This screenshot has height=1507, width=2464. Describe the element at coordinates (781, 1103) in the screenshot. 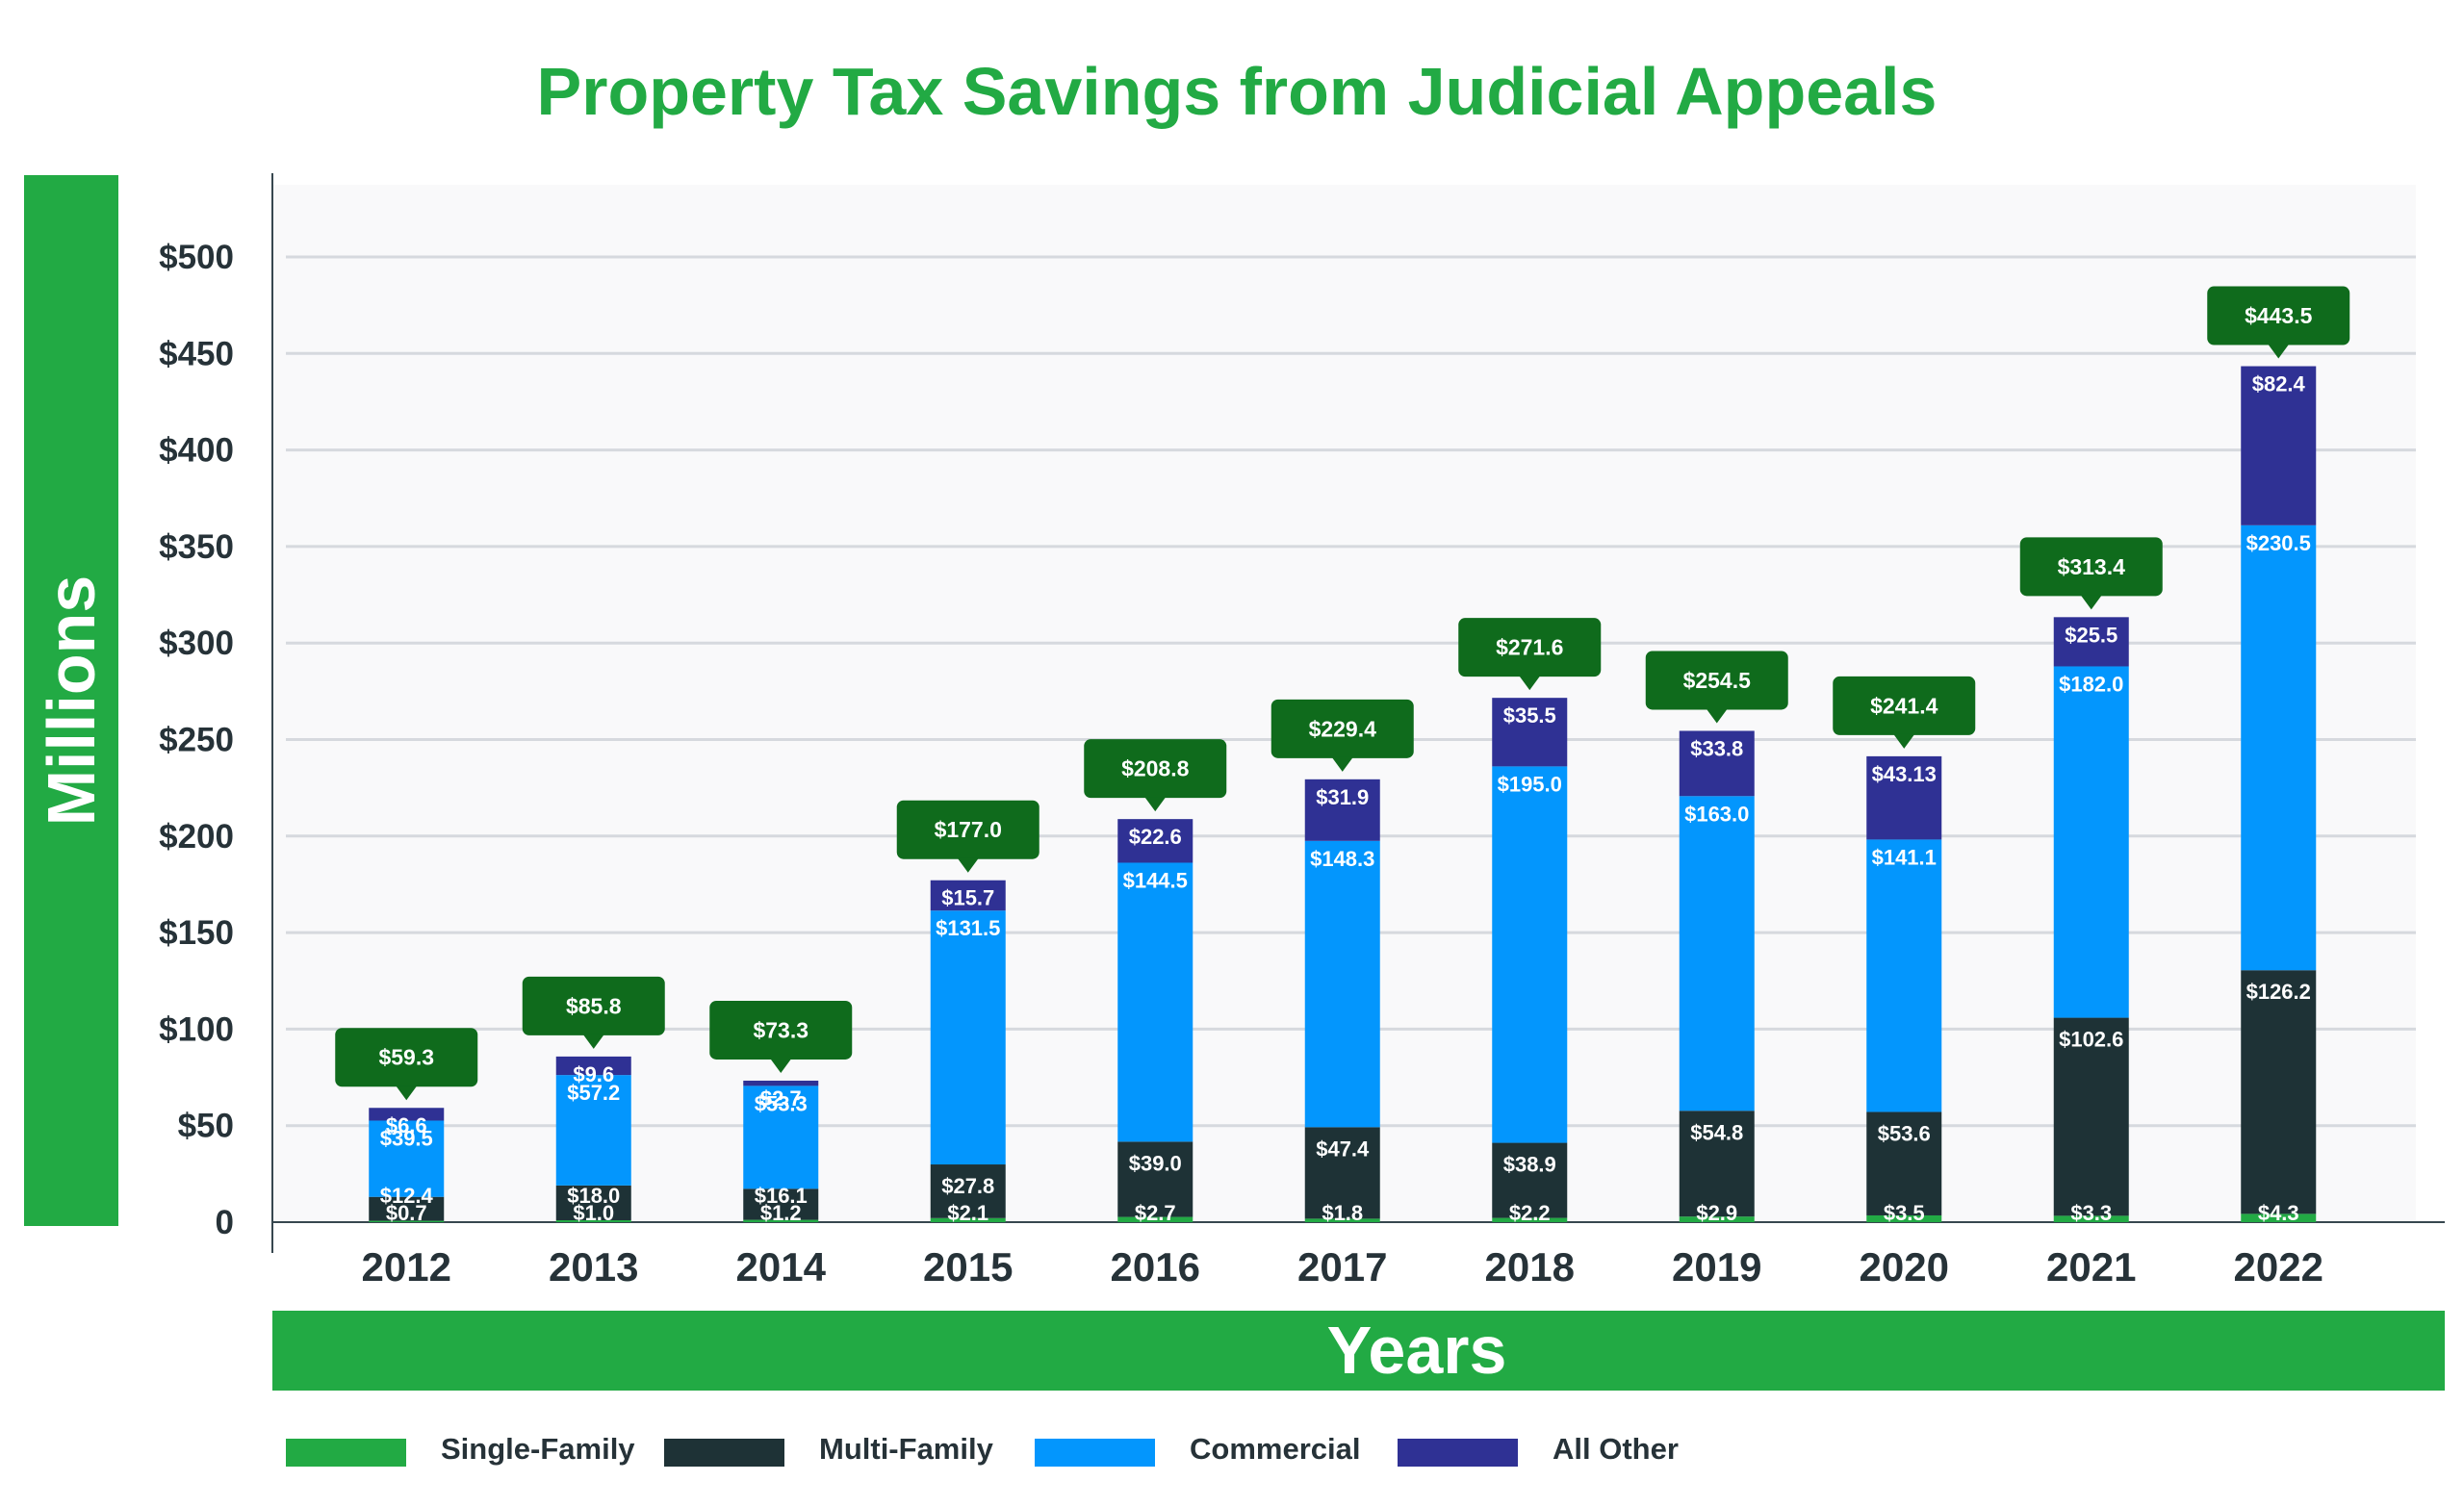

I see `bar-value-label: $53.3` at that location.